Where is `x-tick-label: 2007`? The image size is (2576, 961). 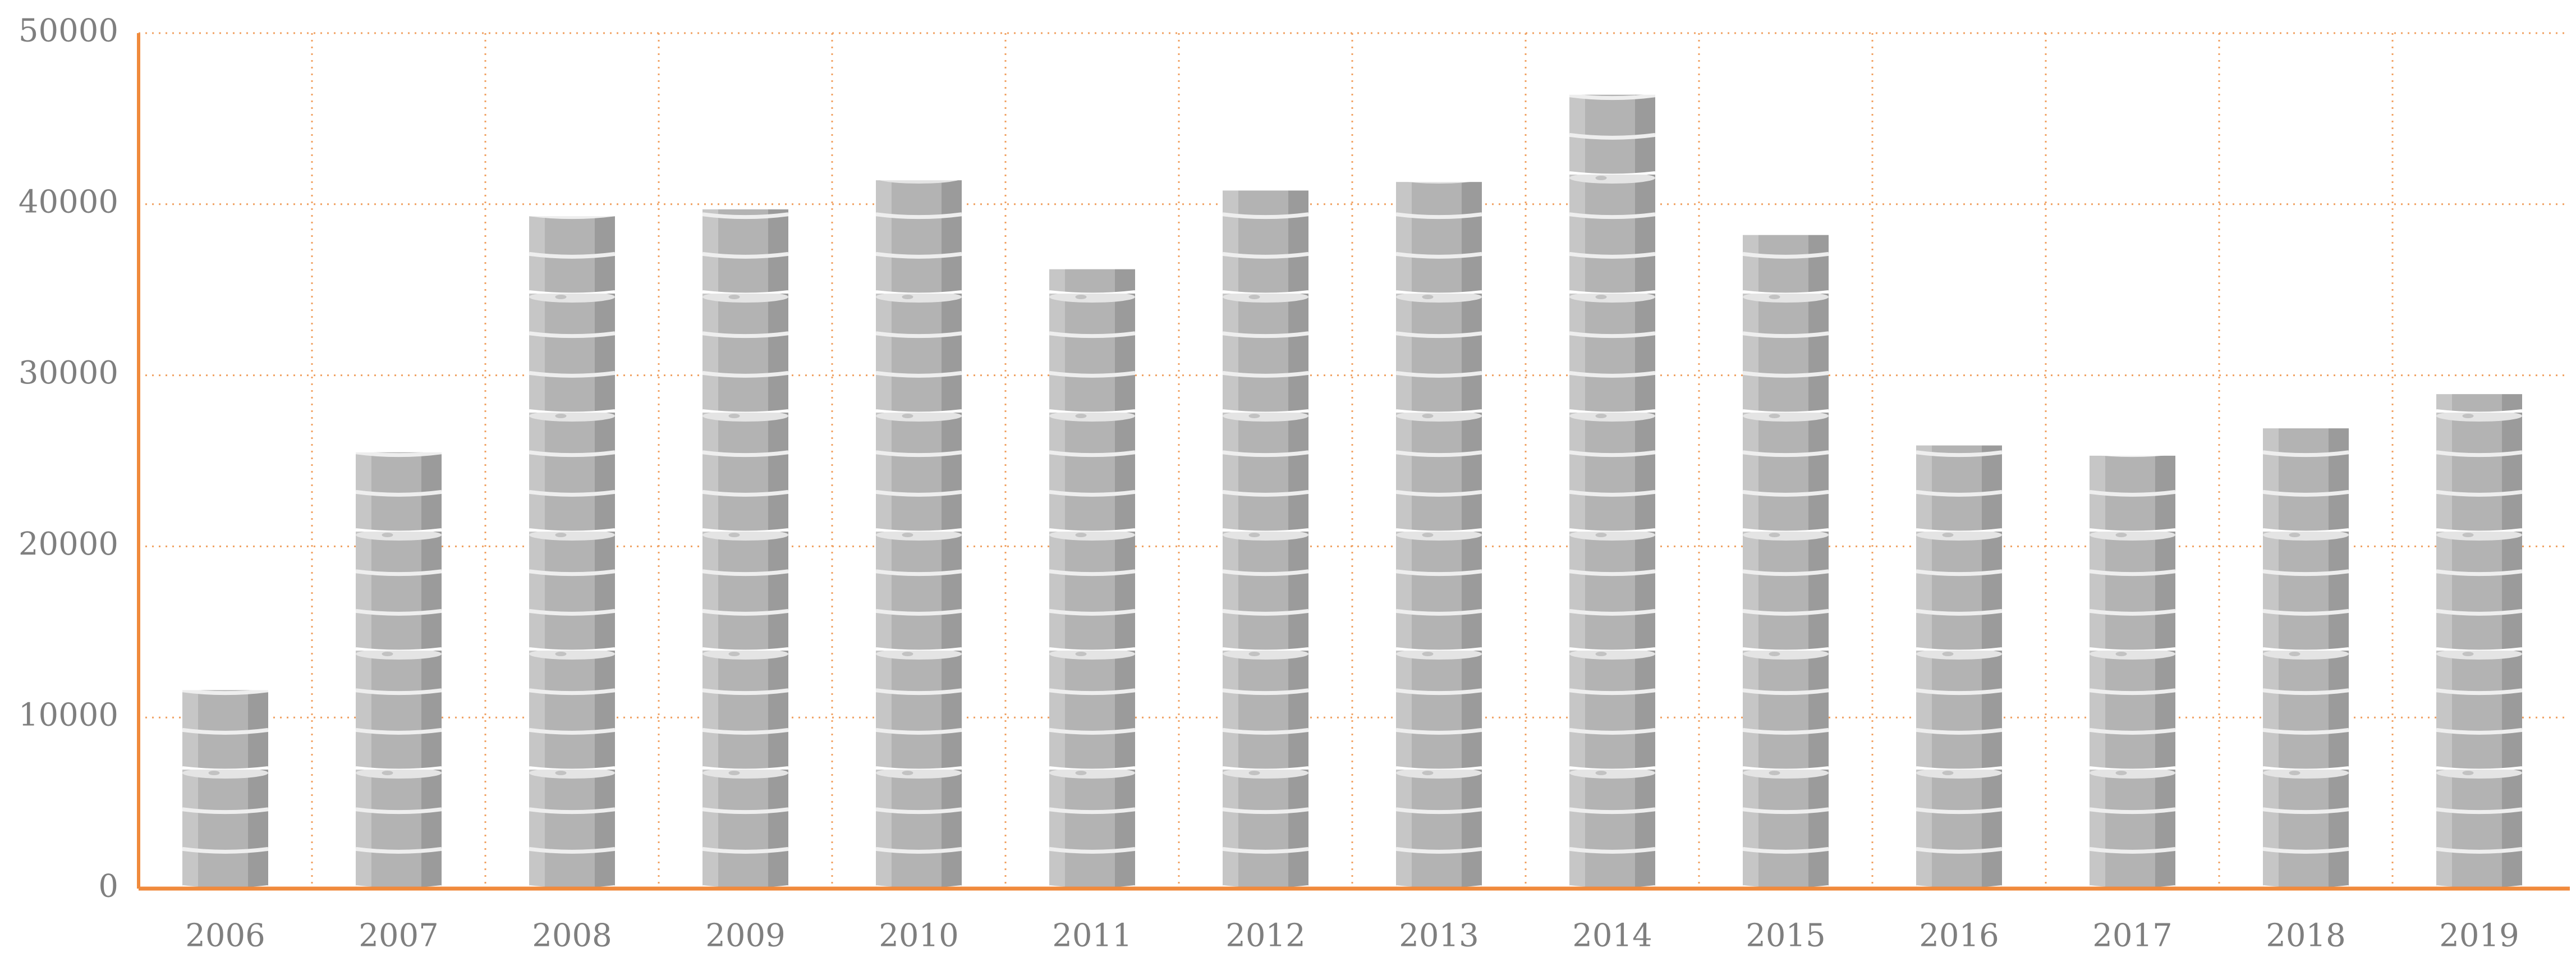 x-tick-label: 2007 is located at coordinates (399, 936).